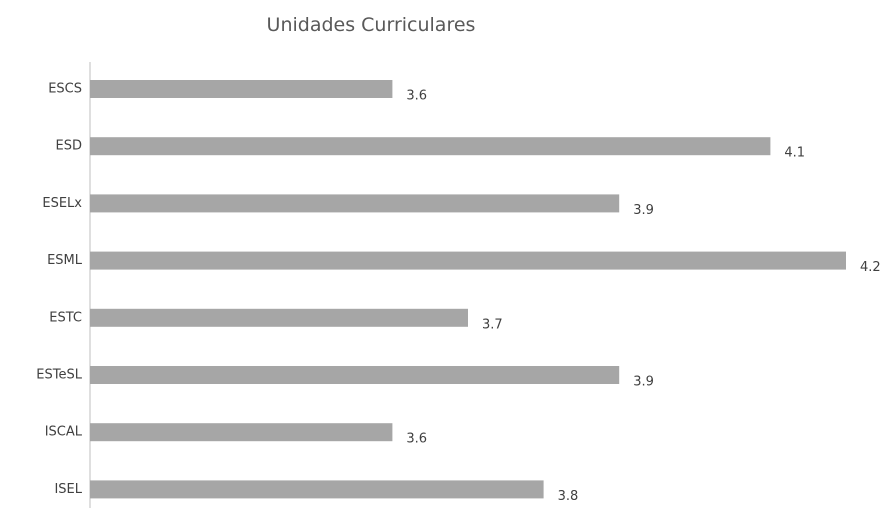 The image size is (886, 509). Describe the element at coordinates (68, 489) in the screenshot. I see `category-label-isel: ISEL` at that location.